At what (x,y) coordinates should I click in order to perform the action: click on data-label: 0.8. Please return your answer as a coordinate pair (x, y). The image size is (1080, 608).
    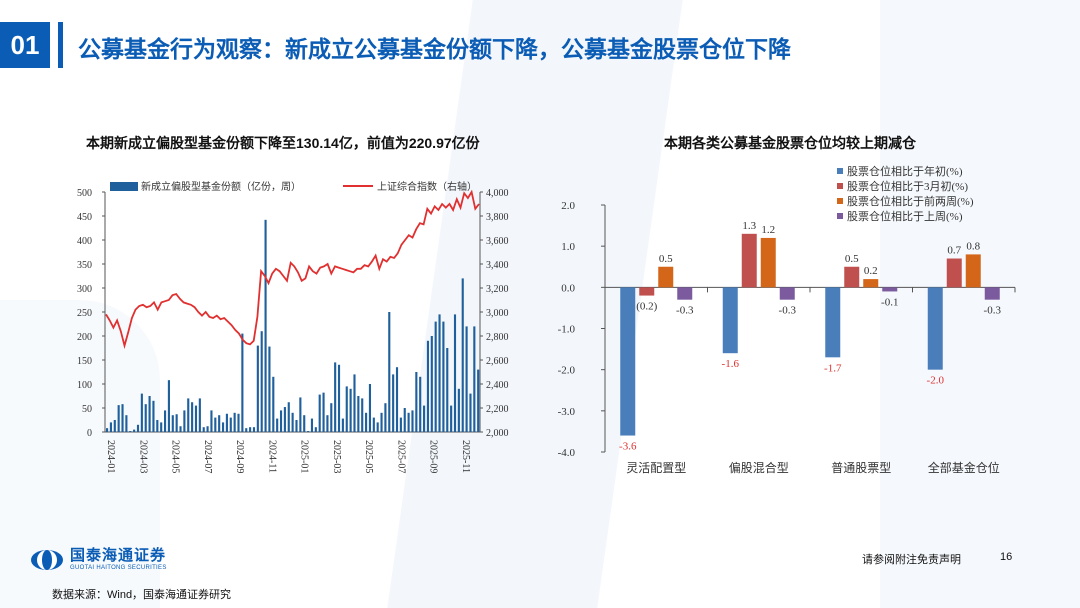
    Looking at the image, I should click on (973, 246).